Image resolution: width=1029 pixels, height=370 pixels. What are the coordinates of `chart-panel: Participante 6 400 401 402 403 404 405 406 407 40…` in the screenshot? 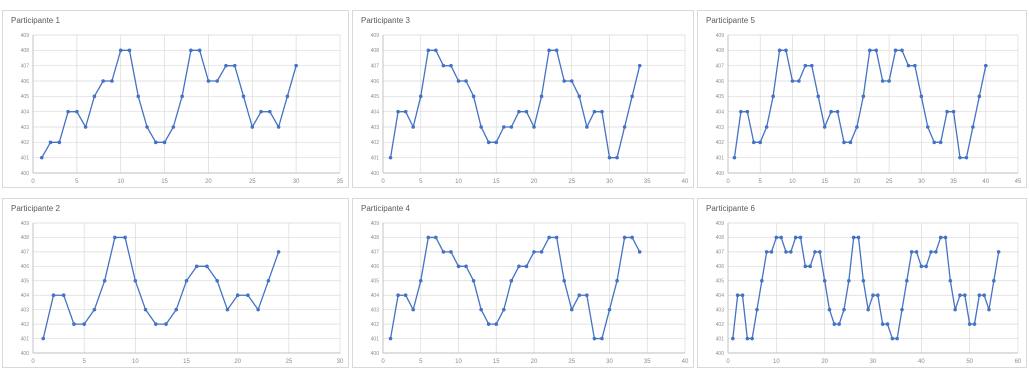 It's located at (862, 283).